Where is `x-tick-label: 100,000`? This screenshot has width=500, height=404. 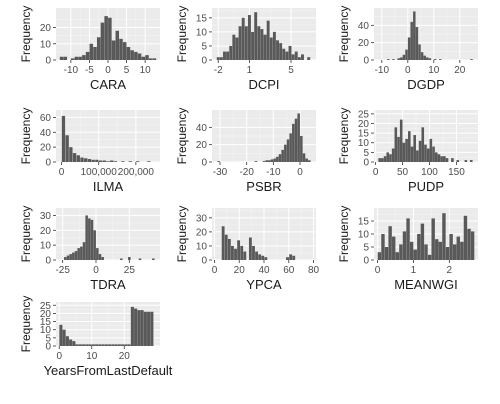 x-tick-label: 100,000 is located at coordinates (99, 172).